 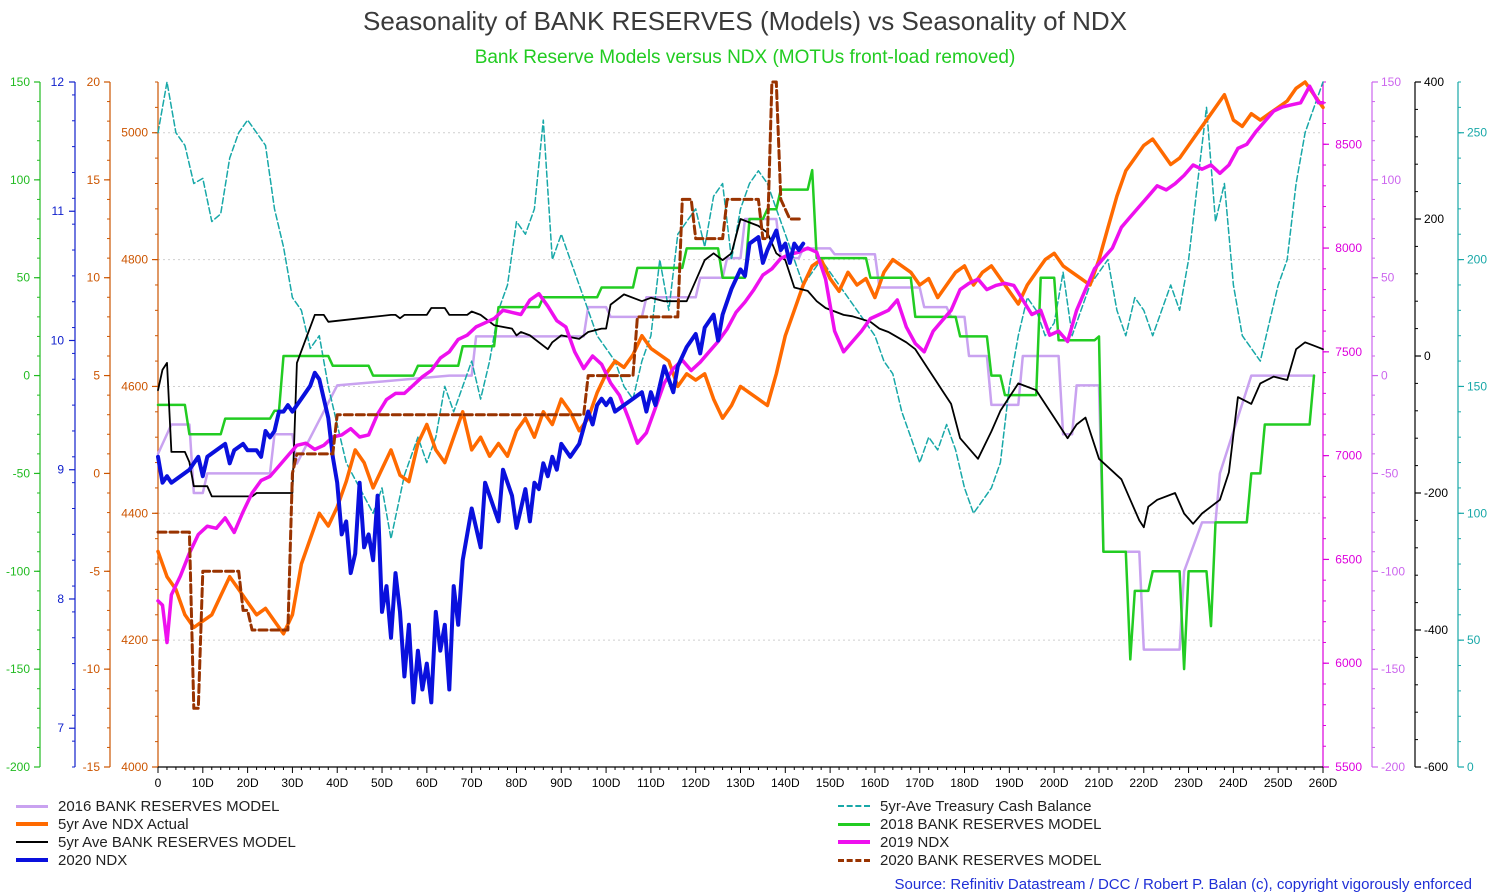 What do you see at coordinates (1342, 427) in the screenshot?
I see `y-axis-magenta: 5500 6000 6500 7000 7500 8000 8500` at bounding box center [1342, 427].